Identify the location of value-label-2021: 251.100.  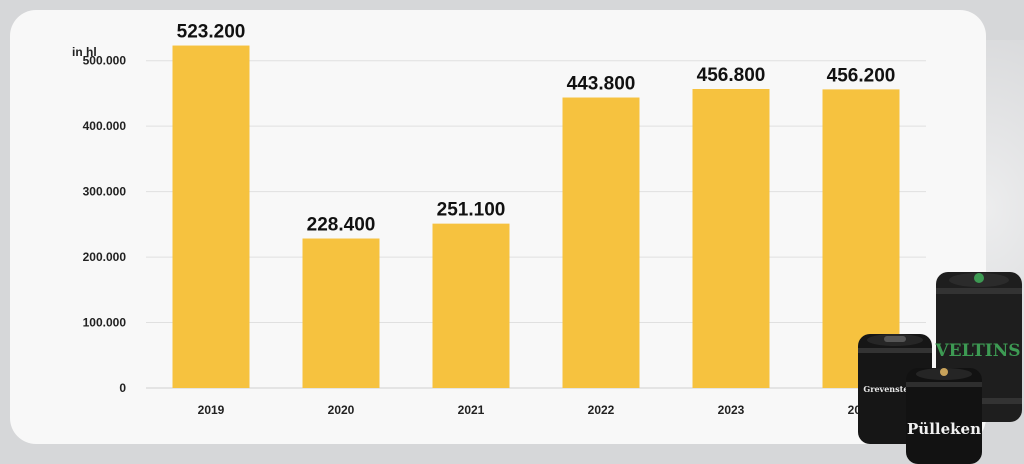
(471, 210).